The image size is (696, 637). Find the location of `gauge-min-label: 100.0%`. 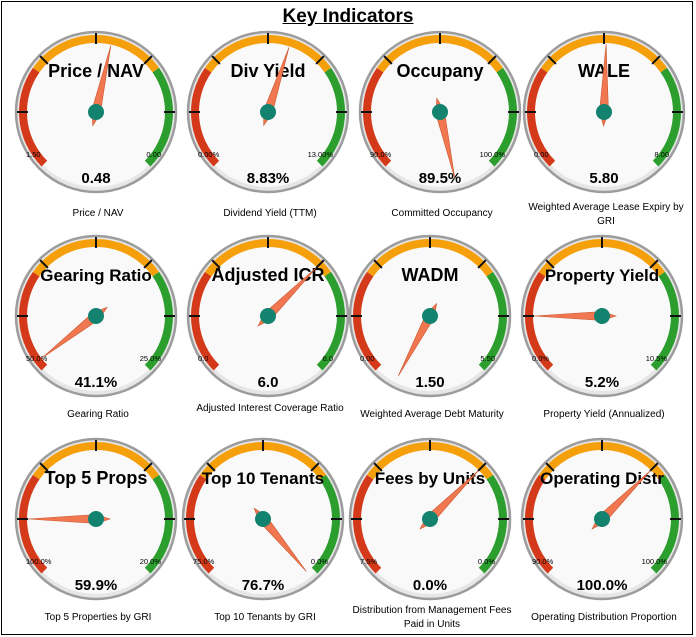

gauge-min-label: 100.0% is located at coordinates (39, 561).